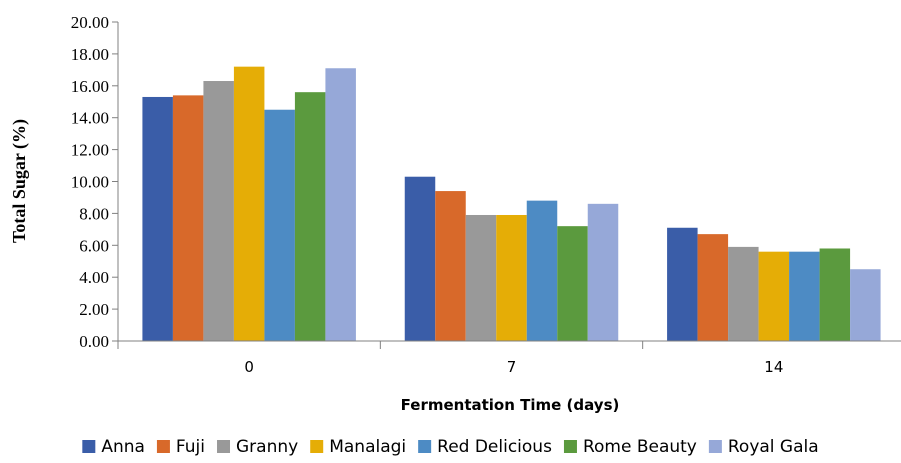 The image size is (901, 463). What do you see at coordinates (640, 447) in the screenshot?
I see `legend-label: Rome Beauty` at bounding box center [640, 447].